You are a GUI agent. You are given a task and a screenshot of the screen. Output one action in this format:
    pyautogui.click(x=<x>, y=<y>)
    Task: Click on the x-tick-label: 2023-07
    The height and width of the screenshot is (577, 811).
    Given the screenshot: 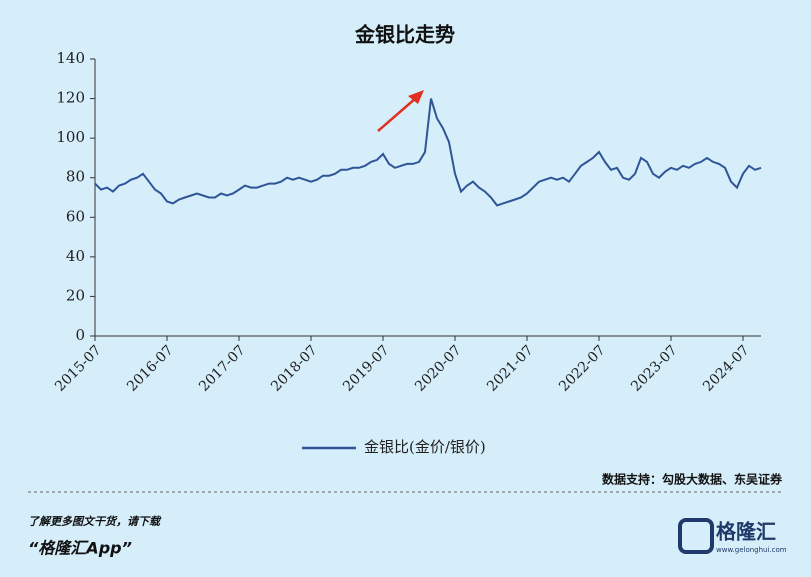 What is the action you would take?
    pyautogui.click(x=654, y=368)
    